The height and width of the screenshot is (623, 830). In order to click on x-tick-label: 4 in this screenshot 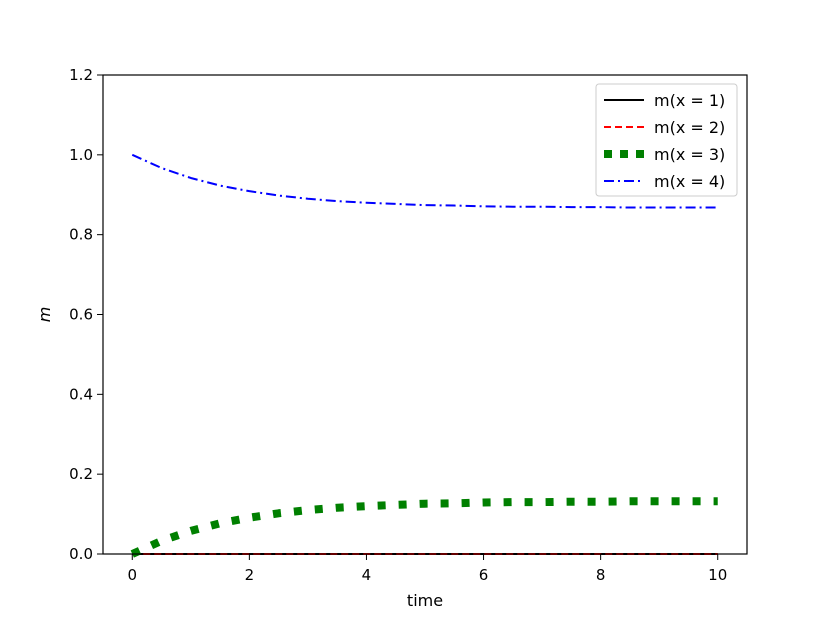, I will do `click(367, 575)`.